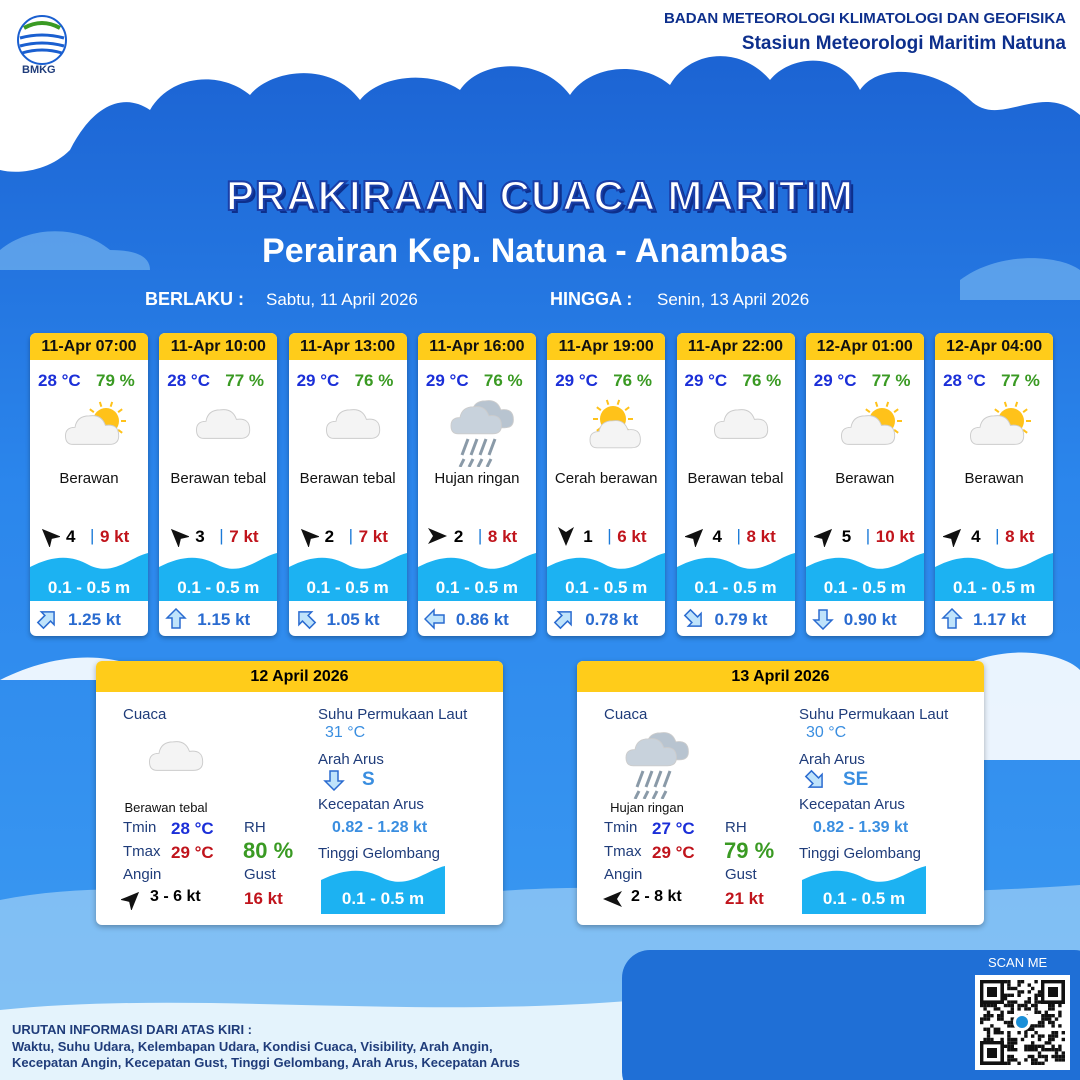  Describe the element at coordinates (733, 299) in the screenshot. I see `to-date: Senin, 13 April 2026` at that location.